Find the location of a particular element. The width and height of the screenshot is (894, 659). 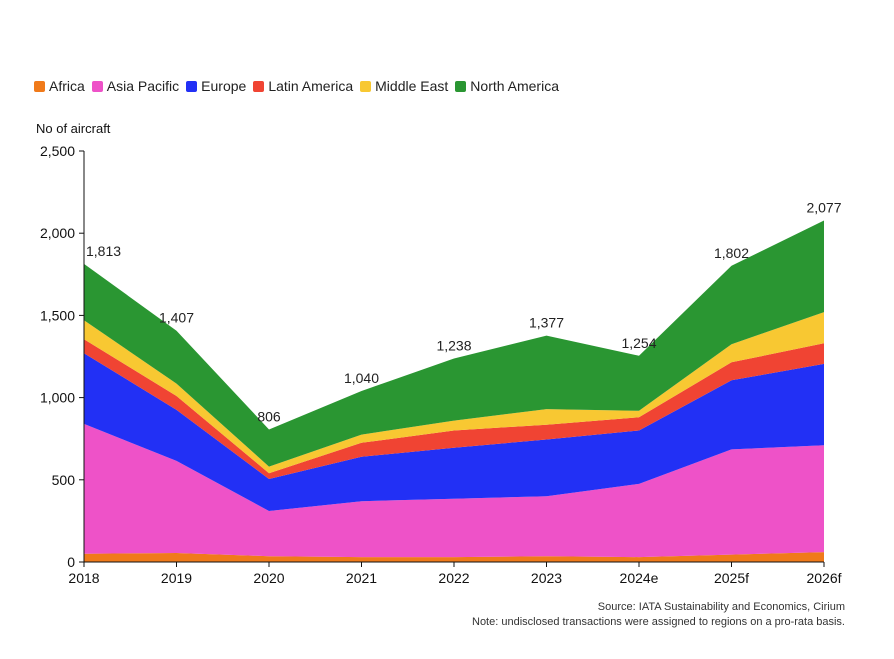

legend-label: Africa is located at coordinates (67, 86).